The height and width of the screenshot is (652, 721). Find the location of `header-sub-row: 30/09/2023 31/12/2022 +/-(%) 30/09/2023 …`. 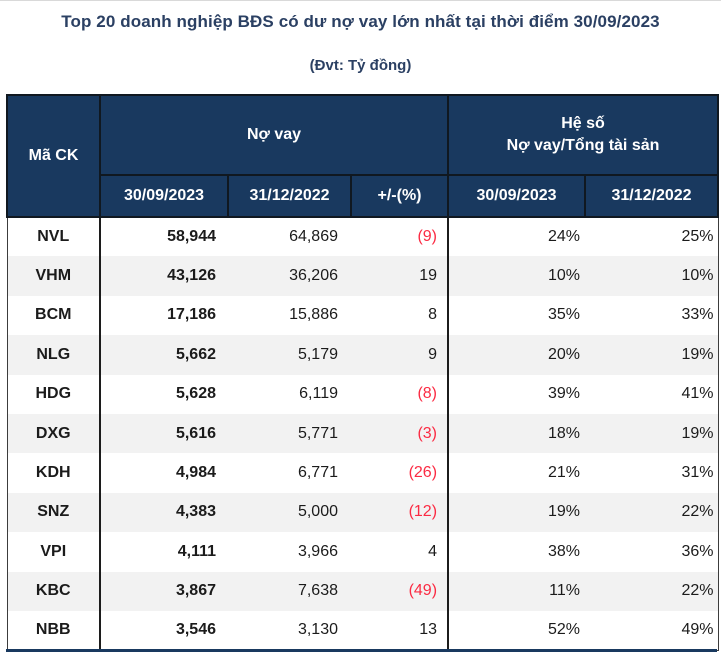

header-sub-row: 30/09/2023 31/12/2022 +/-(%) 30/09/2023 … is located at coordinates (363, 196).